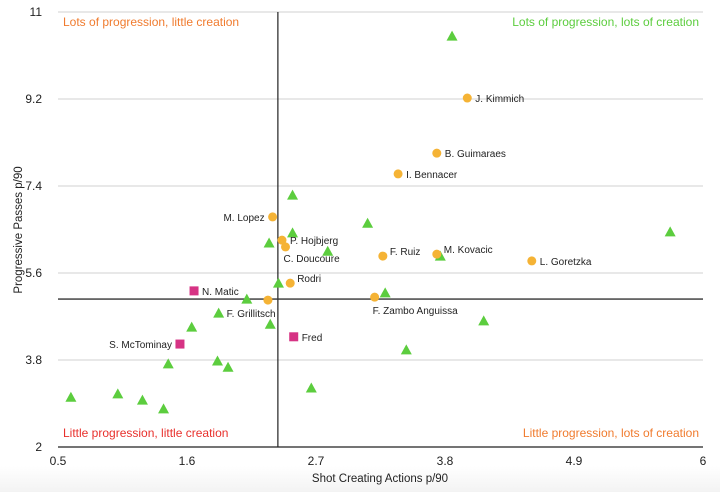 The width and height of the screenshot is (720, 492). I want to click on y-tick-label: 5.6, so click(33, 273).